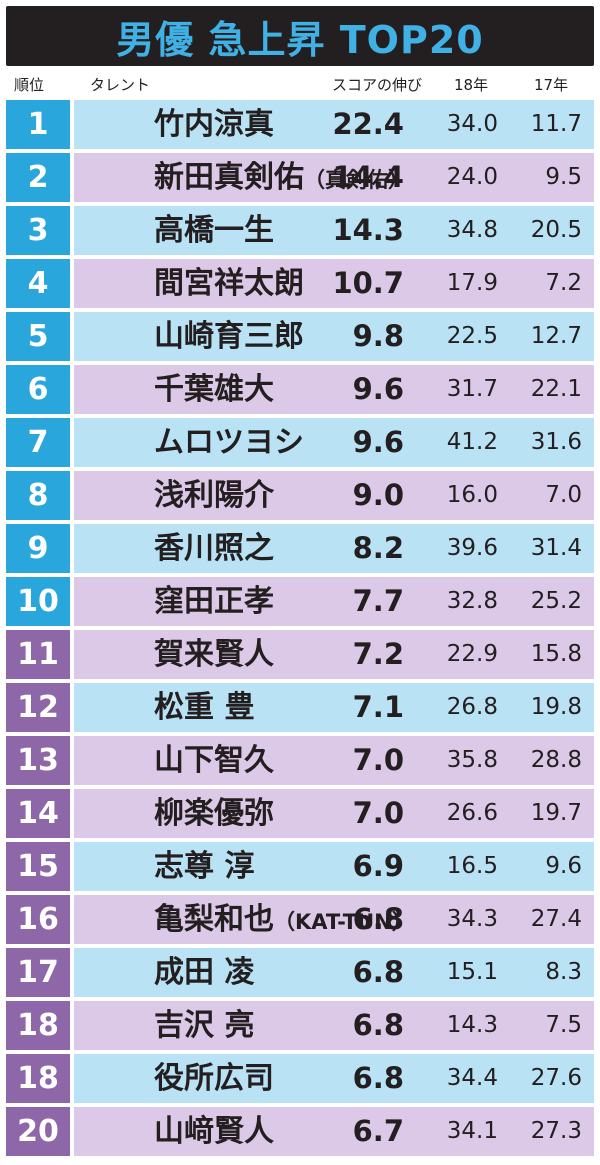 Image resolution: width=600 pixels, height=1165 pixels. What do you see at coordinates (563, 283) in the screenshot?
I see `year-17-value: 7.2` at bounding box center [563, 283].